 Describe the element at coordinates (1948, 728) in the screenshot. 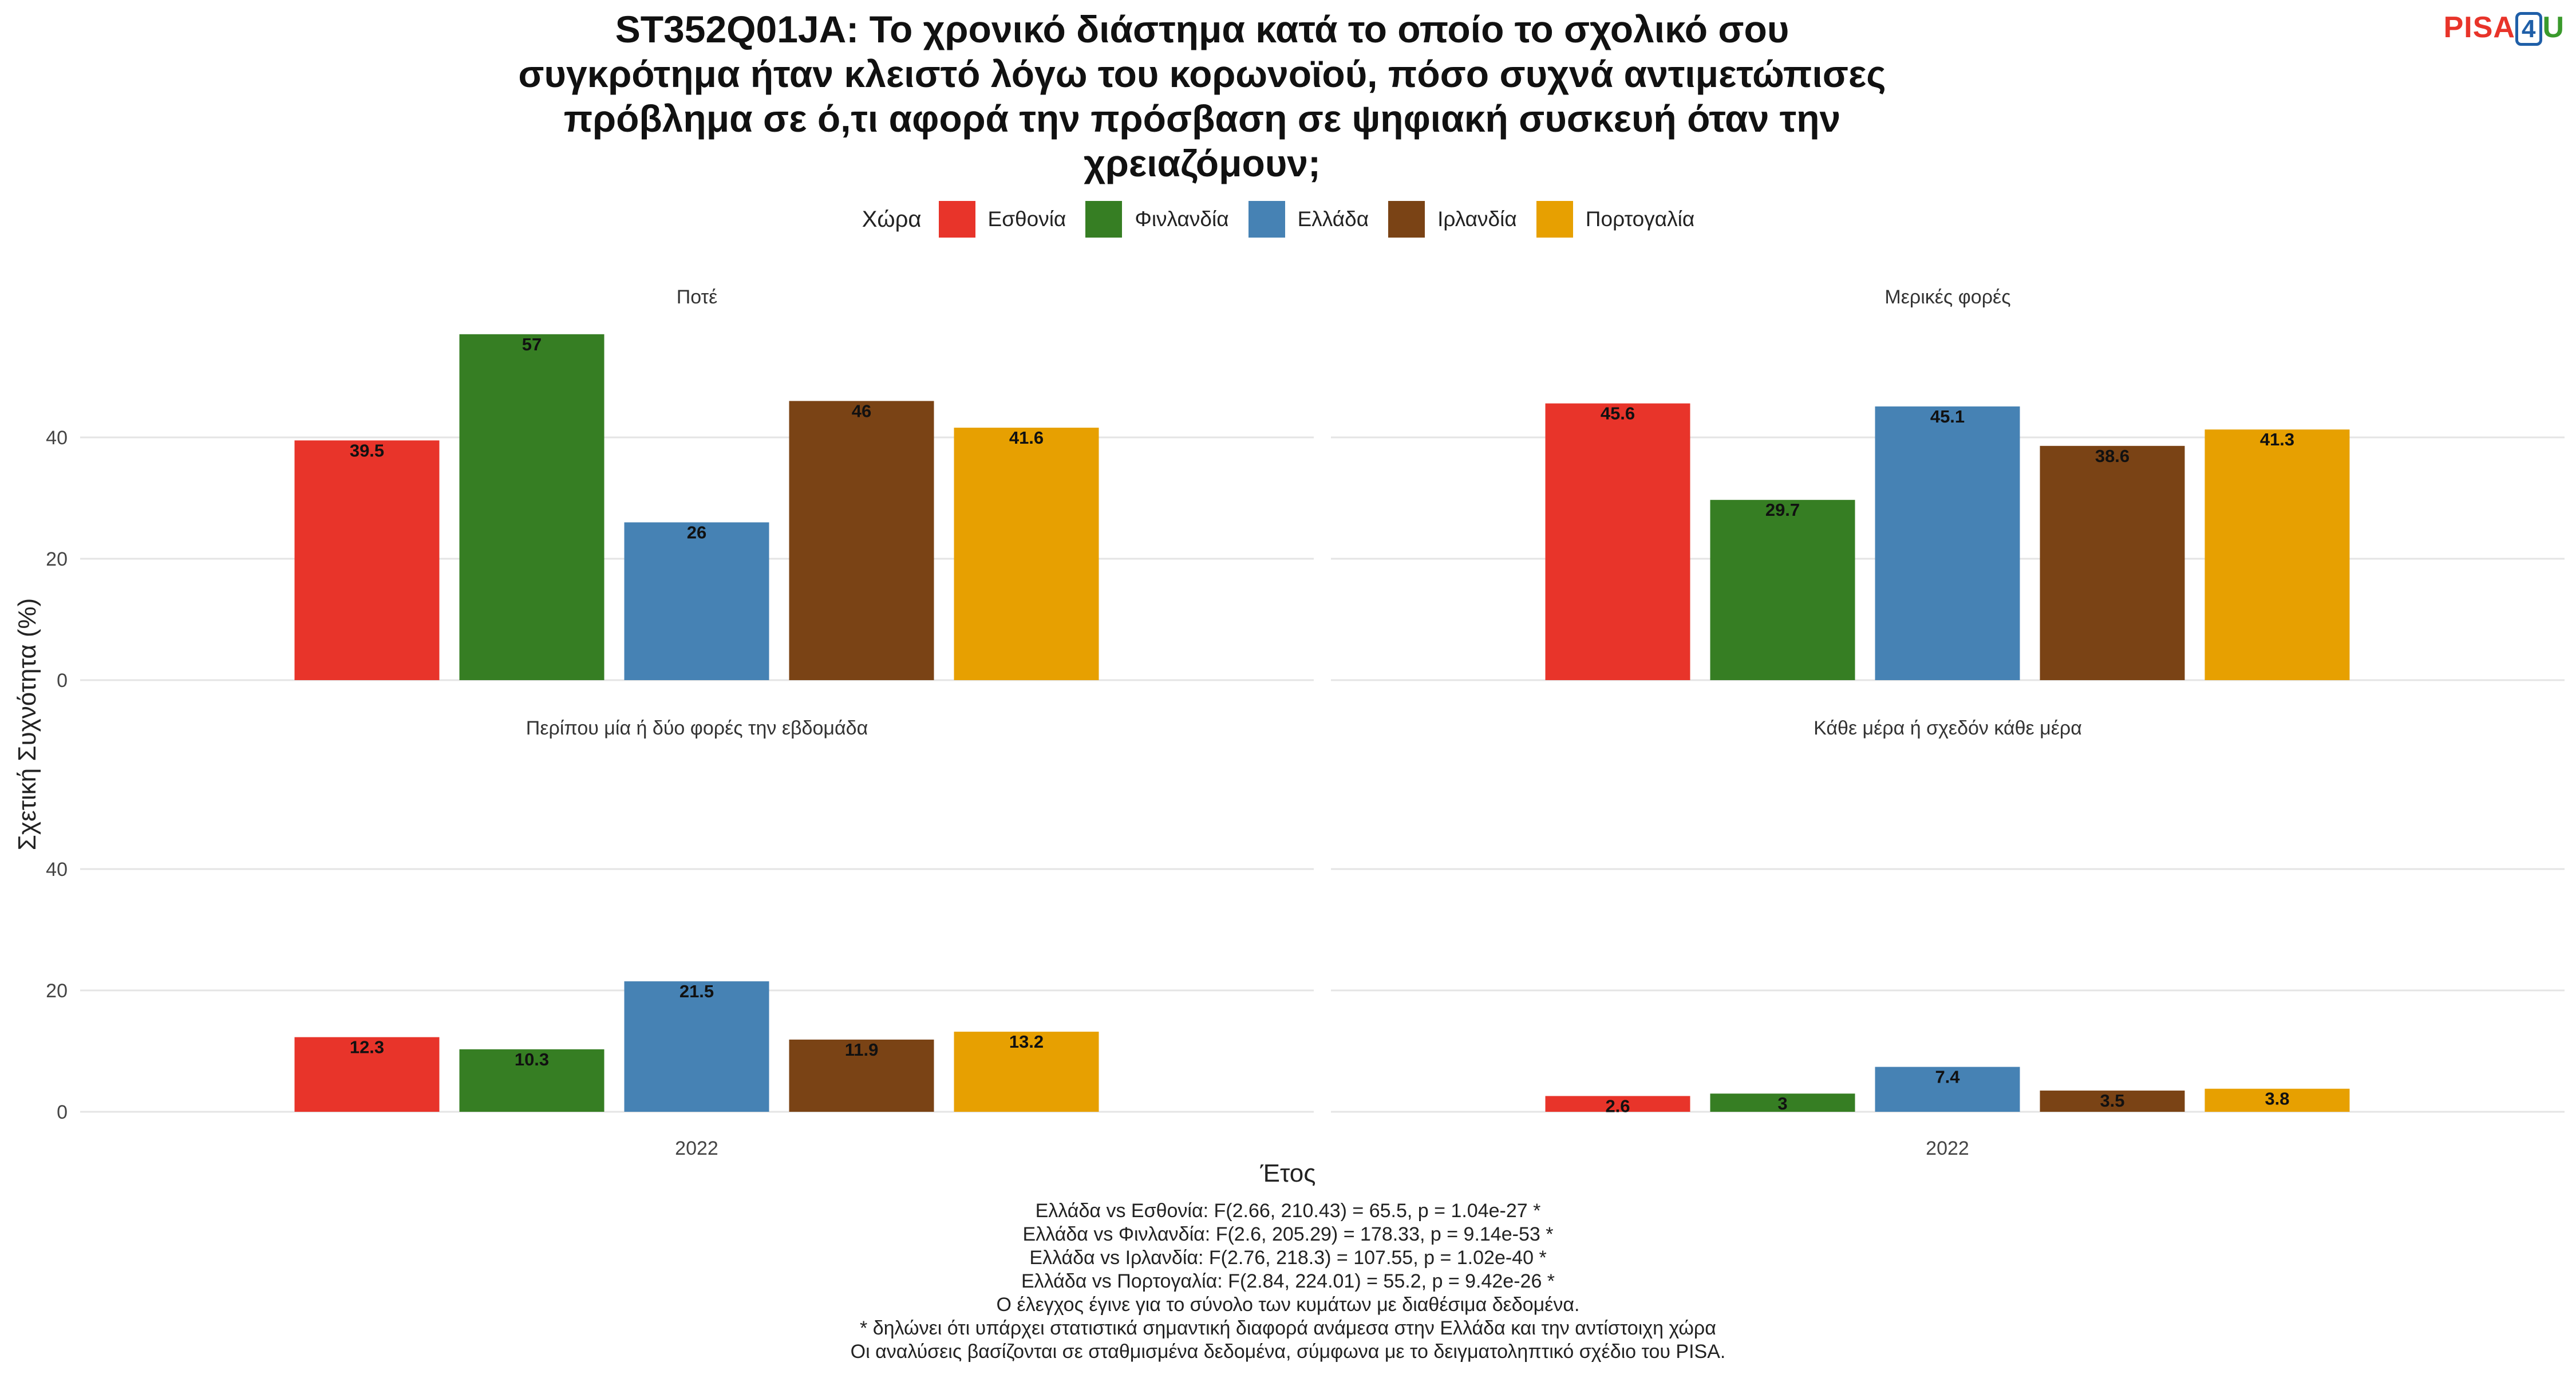

I see `panel-title: Κάθε μέρα ή σχεδόν κάθε μέρα` at that location.